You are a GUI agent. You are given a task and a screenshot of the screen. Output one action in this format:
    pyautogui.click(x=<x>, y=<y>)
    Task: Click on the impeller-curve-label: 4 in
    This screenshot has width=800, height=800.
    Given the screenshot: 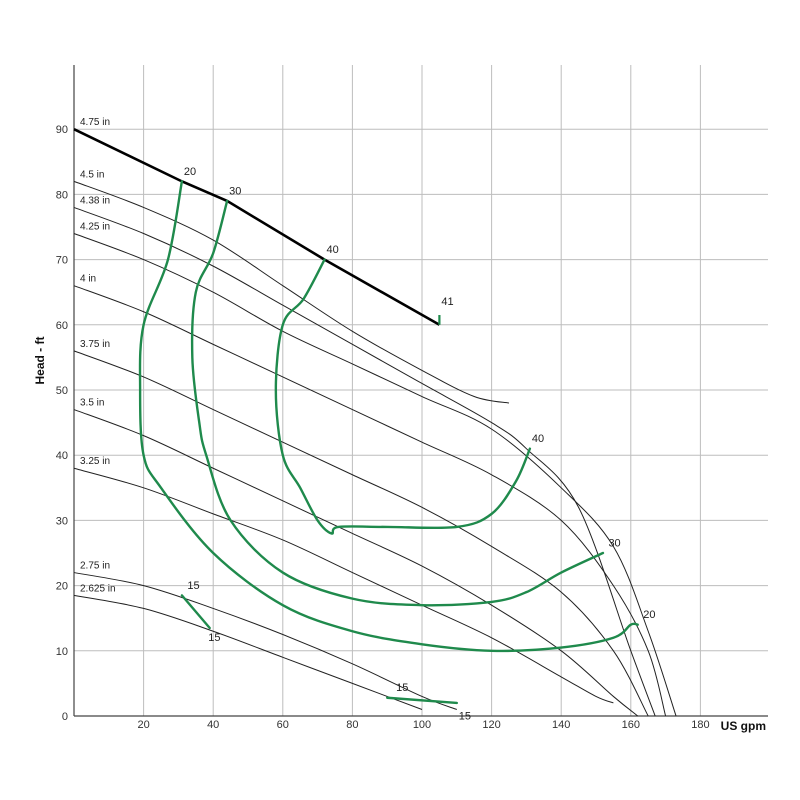 What is the action you would take?
    pyautogui.click(x=88, y=279)
    